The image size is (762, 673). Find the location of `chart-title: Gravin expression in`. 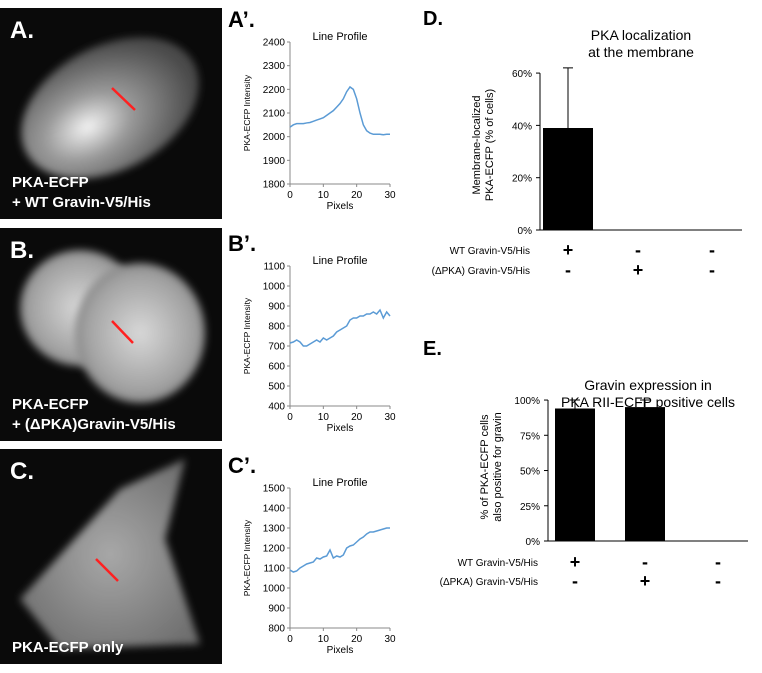

chart-title: Gravin expression in is located at coordinates (648, 385).